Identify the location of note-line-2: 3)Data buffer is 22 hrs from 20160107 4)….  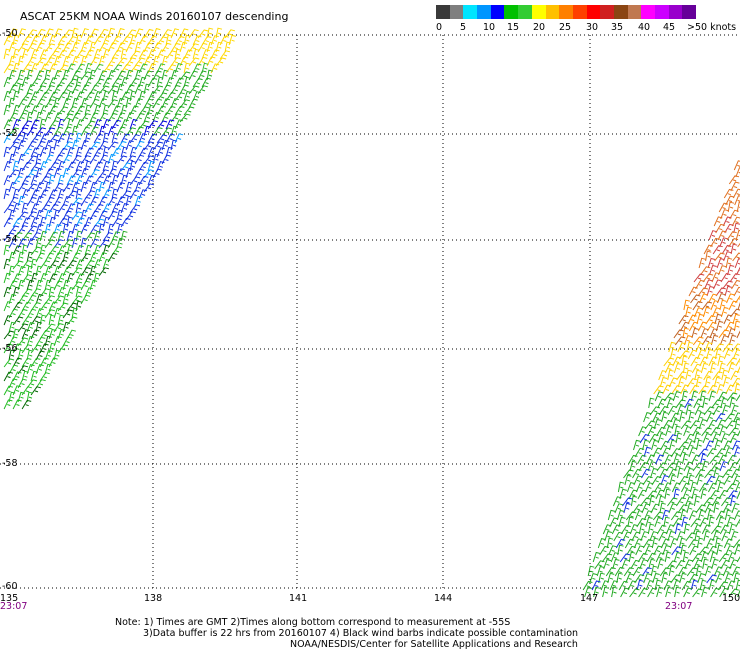
(361, 633).